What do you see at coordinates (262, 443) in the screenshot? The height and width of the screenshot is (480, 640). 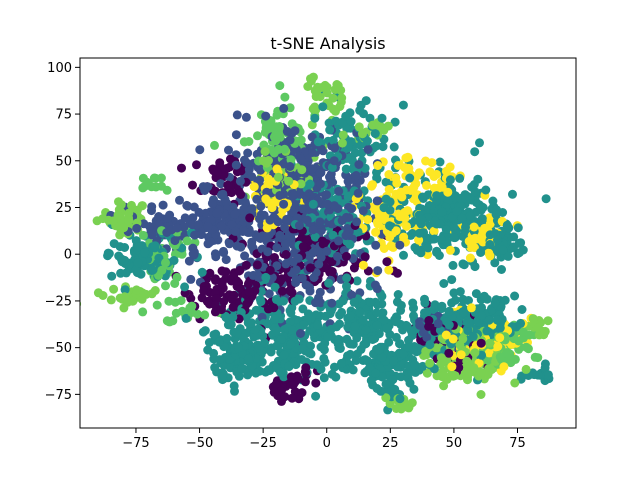 I see `x-tick-label: −25` at bounding box center [262, 443].